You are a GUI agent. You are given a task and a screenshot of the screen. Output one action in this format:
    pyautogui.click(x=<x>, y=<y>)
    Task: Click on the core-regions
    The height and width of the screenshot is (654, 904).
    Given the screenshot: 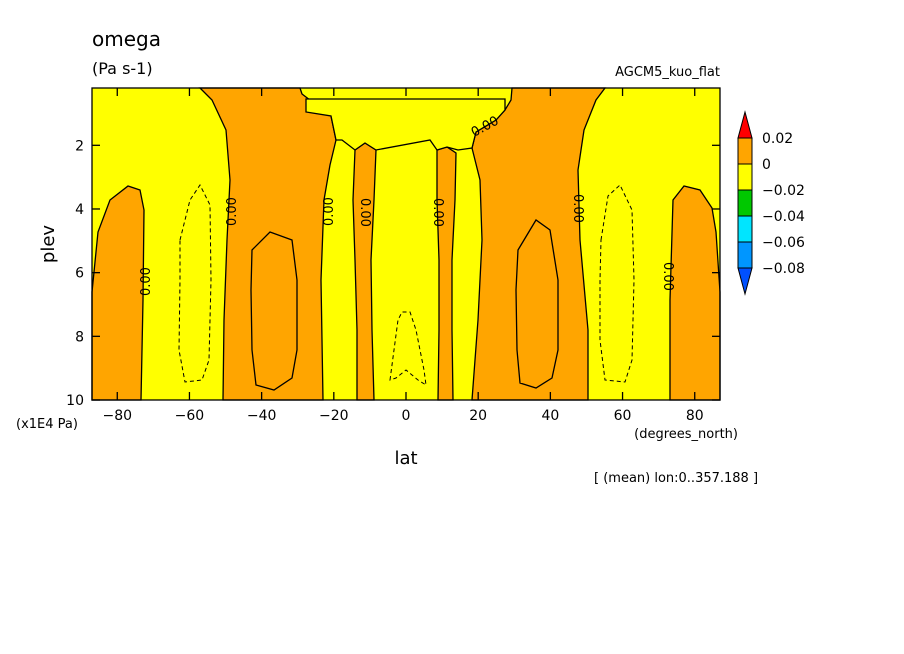 What is the action you would take?
    pyautogui.click(x=404, y=305)
    